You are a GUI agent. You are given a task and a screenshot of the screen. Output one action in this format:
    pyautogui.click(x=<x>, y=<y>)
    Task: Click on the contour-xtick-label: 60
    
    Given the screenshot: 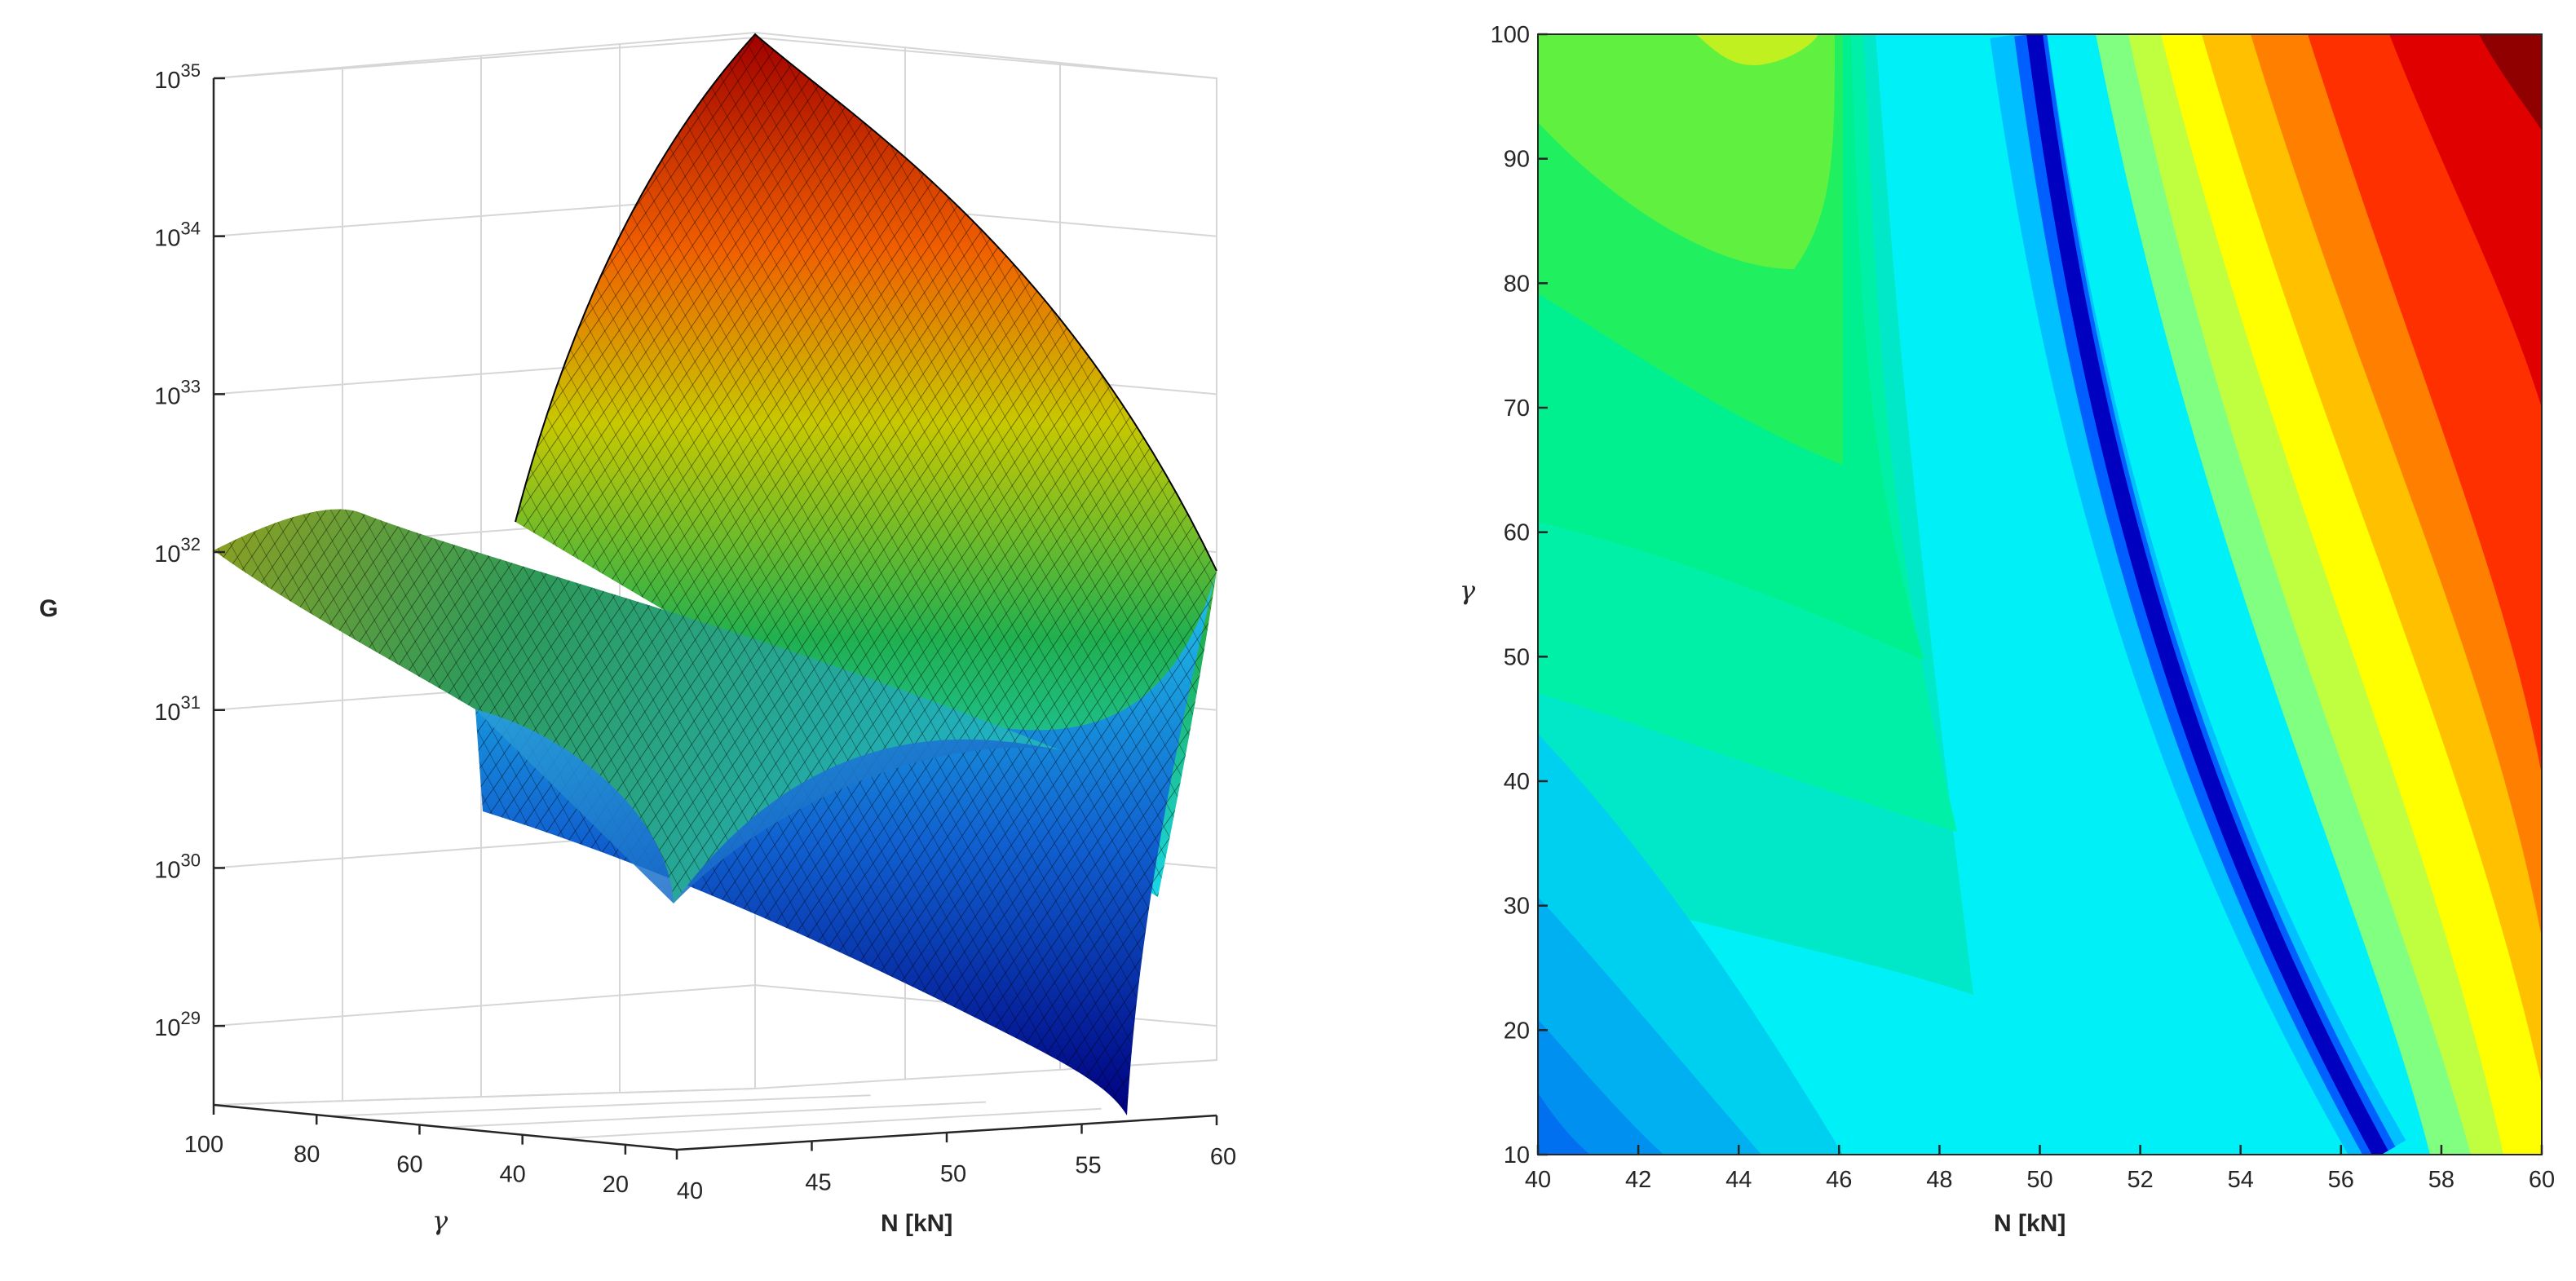 What is the action you would take?
    pyautogui.click(x=2542, y=1180)
    